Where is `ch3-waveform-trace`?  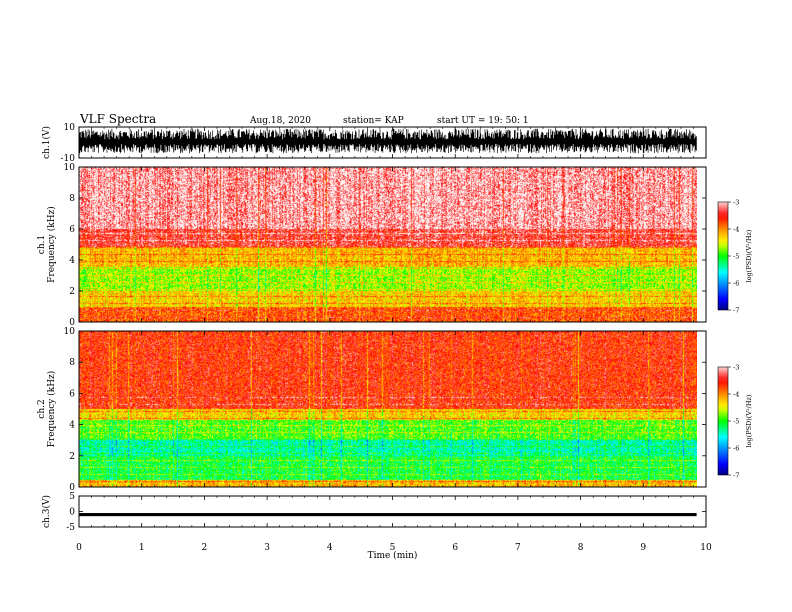 ch3-waveform-trace is located at coordinates (388, 515).